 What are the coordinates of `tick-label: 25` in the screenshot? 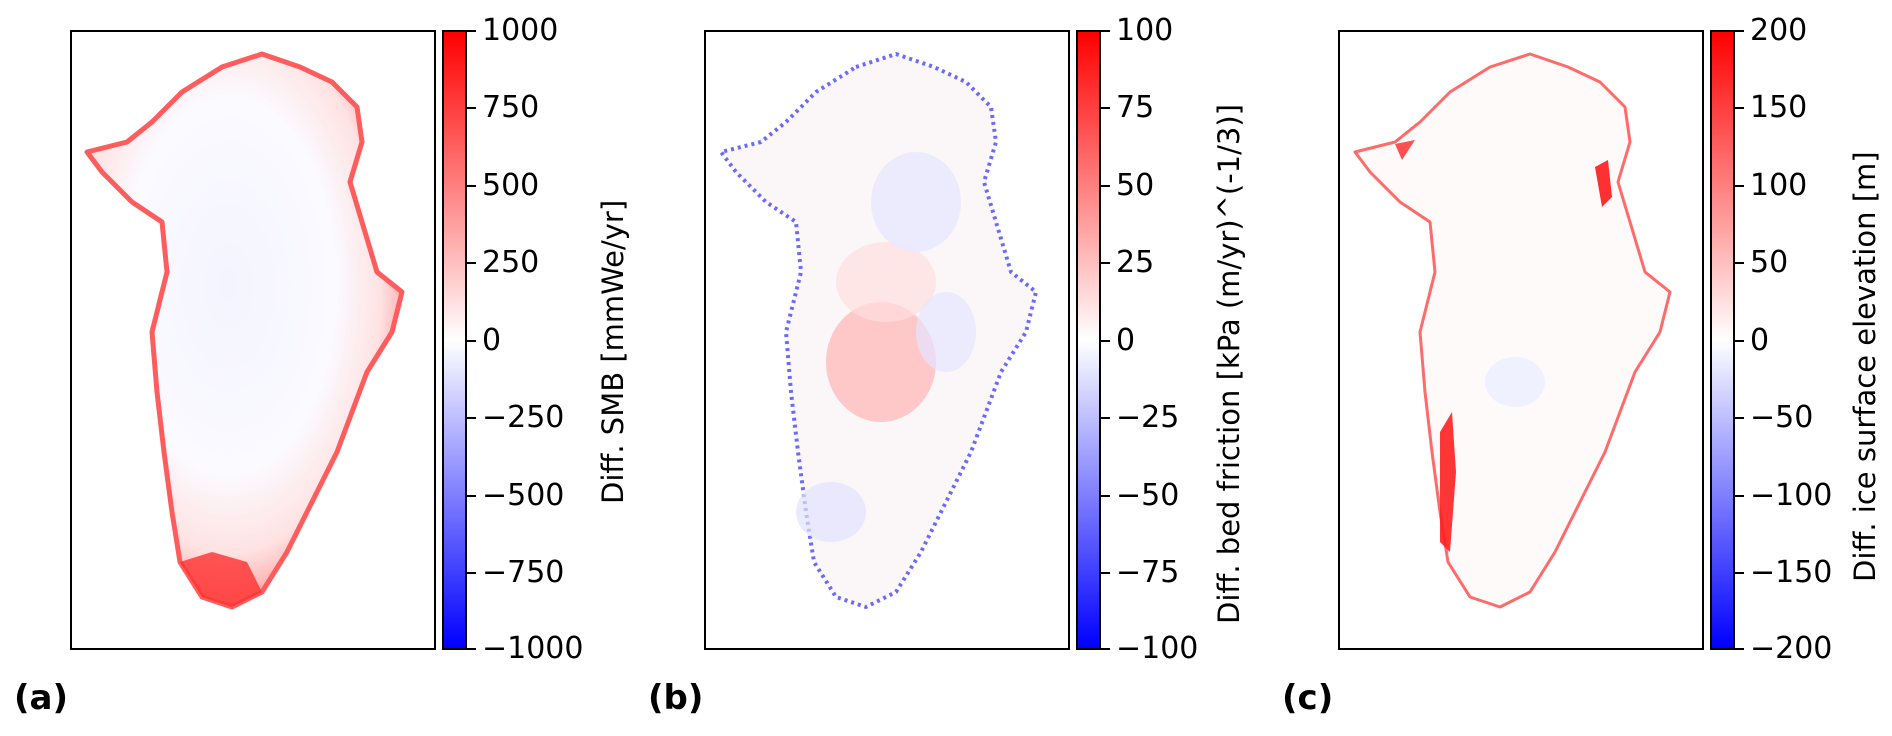 It's located at (1135, 262).